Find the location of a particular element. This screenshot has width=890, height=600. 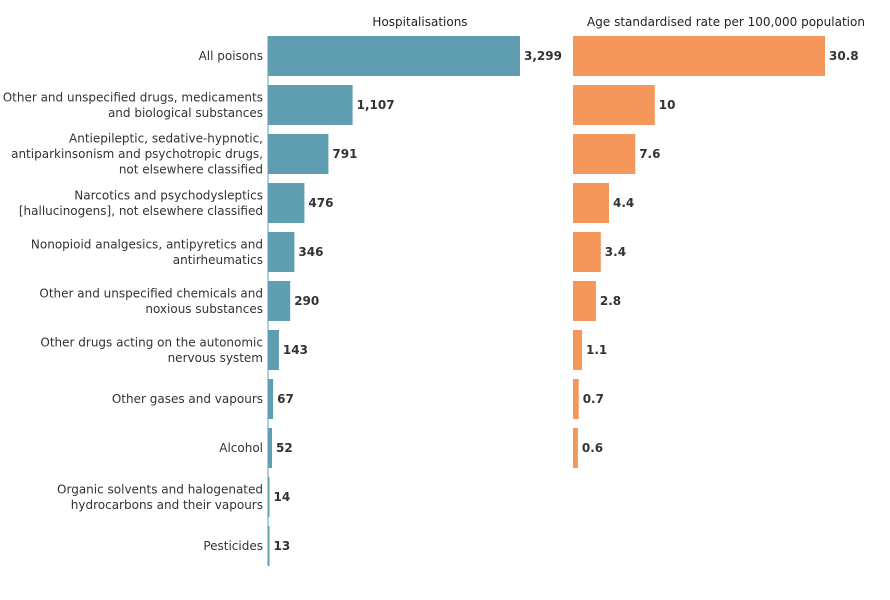

data-label: 0.6 is located at coordinates (592, 448).